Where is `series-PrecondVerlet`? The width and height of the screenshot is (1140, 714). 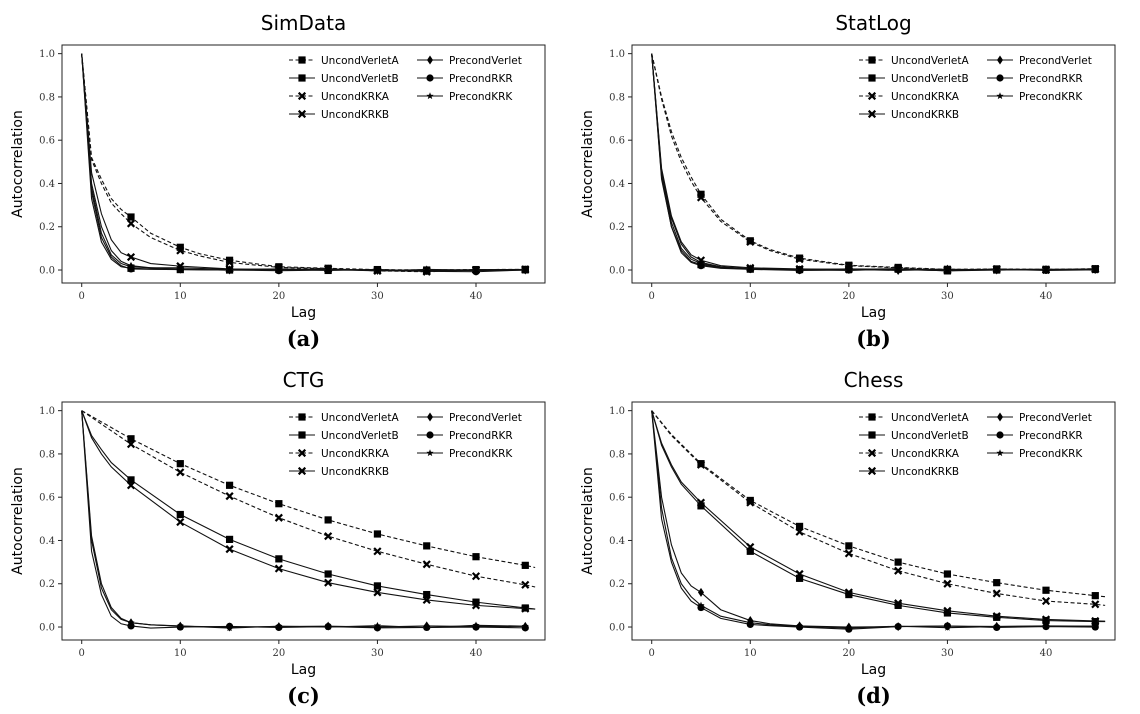 series-PrecondVerlet is located at coordinates (305, 164).